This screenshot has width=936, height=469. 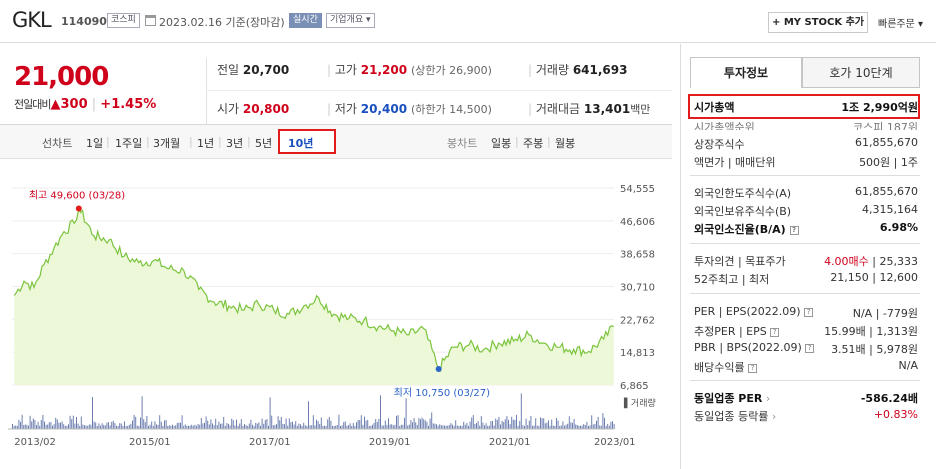 What do you see at coordinates (95, 143) in the screenshot?
I see `tab-1d: 1일` at bounding box center [95, 143].